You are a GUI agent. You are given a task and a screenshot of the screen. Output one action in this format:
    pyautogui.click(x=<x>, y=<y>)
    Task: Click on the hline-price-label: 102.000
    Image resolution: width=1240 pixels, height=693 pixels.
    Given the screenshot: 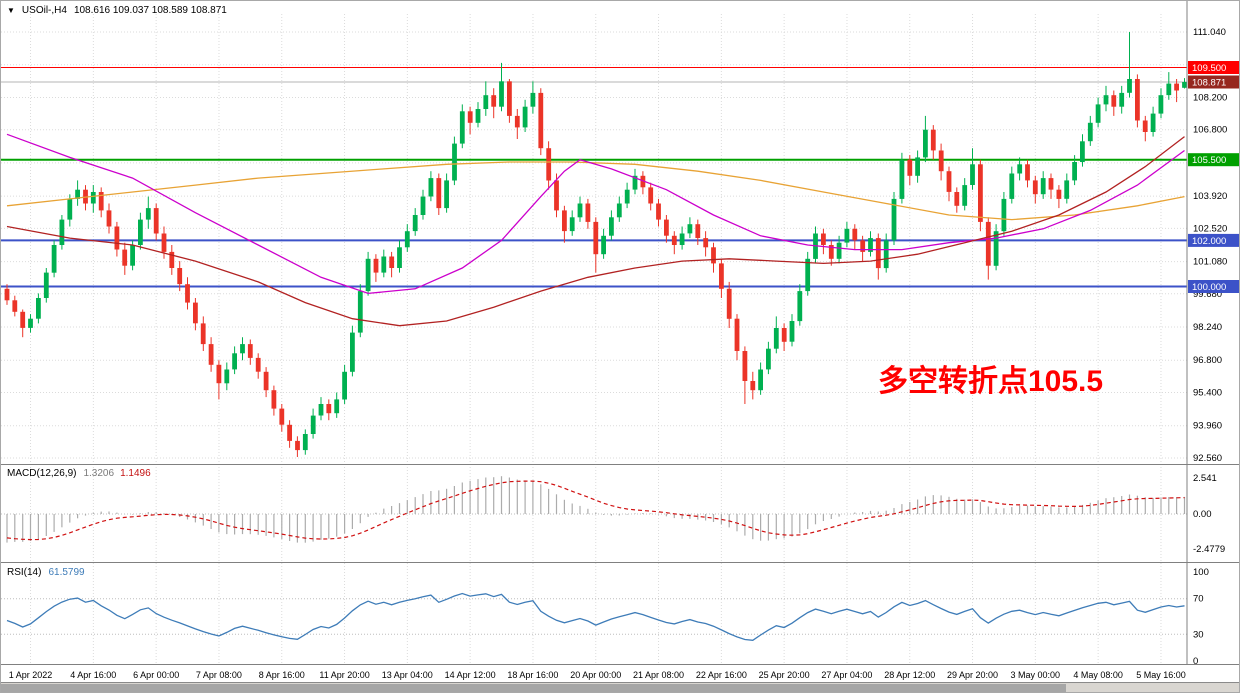 What is the action you would take?
    pyautogui.click(x=1209, y=241)
    